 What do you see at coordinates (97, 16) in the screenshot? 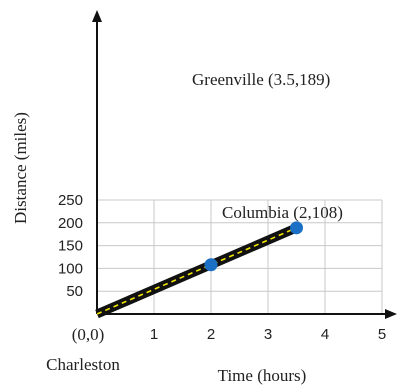
I see `y-axis-arrow` at bounding box center [97, 16].